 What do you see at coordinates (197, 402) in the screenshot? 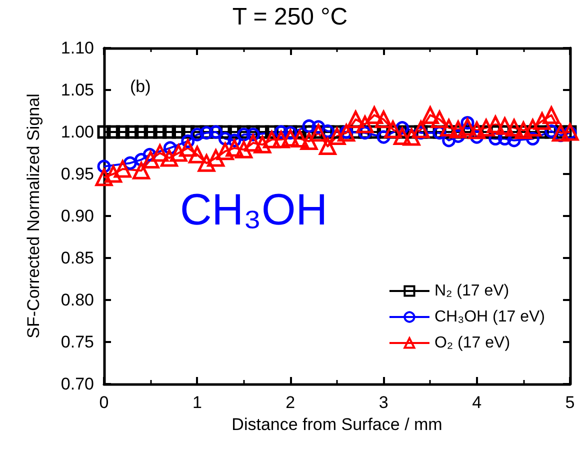
I see `x-tick-label: 1` at bounding box center [197, 402].